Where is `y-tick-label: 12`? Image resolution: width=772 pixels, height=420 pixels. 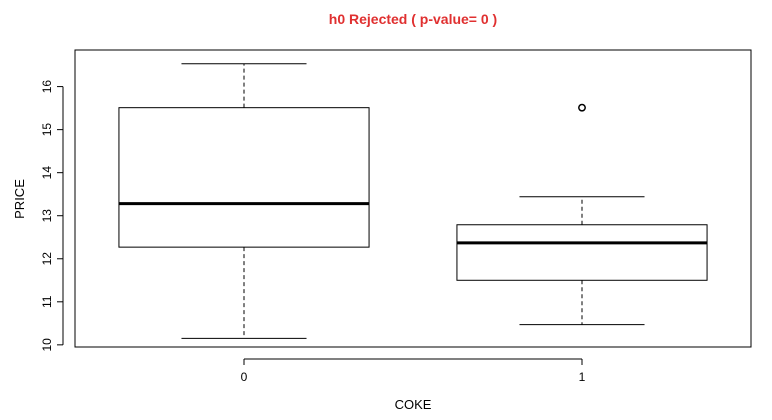 y-tick-label: 12 is located at coordinates (47, 259).